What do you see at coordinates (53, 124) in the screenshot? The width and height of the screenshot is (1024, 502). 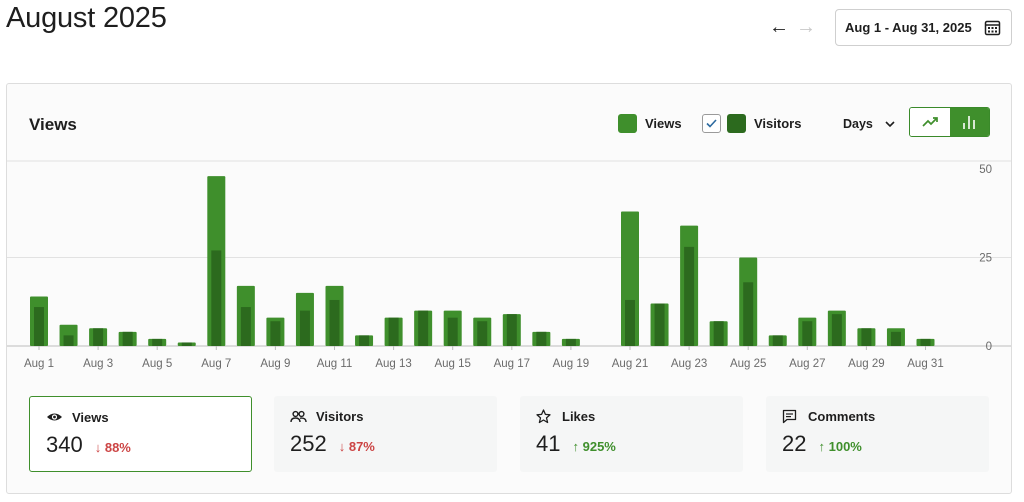 I see `card-title: Views` at bounding box center [53, 124].